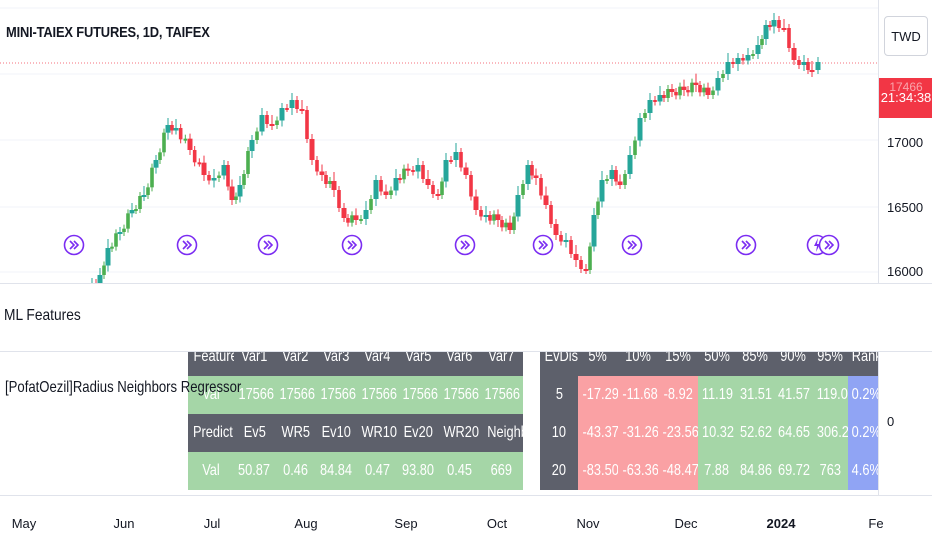 This screenshot has height=550, width=932. Describe the element at coordinates (756, 432) in the screenshot. I see `cell-text: 52.62` at that location.